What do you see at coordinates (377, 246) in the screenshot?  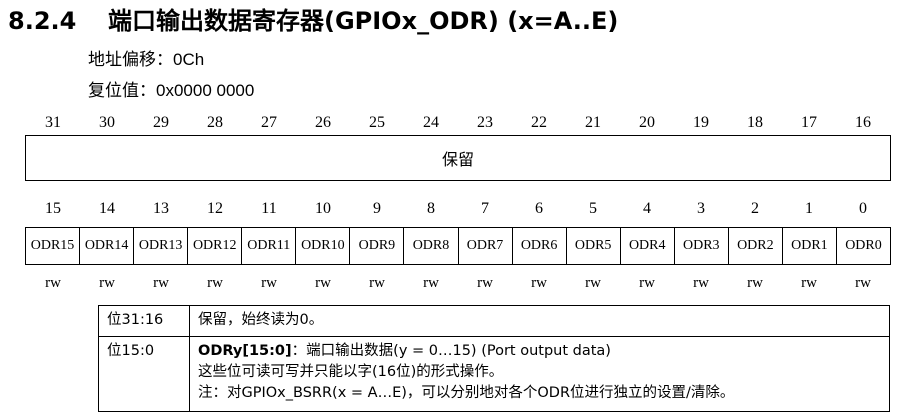 I see `odr-field-cell: ODR9` at bounding box center [377, 246].